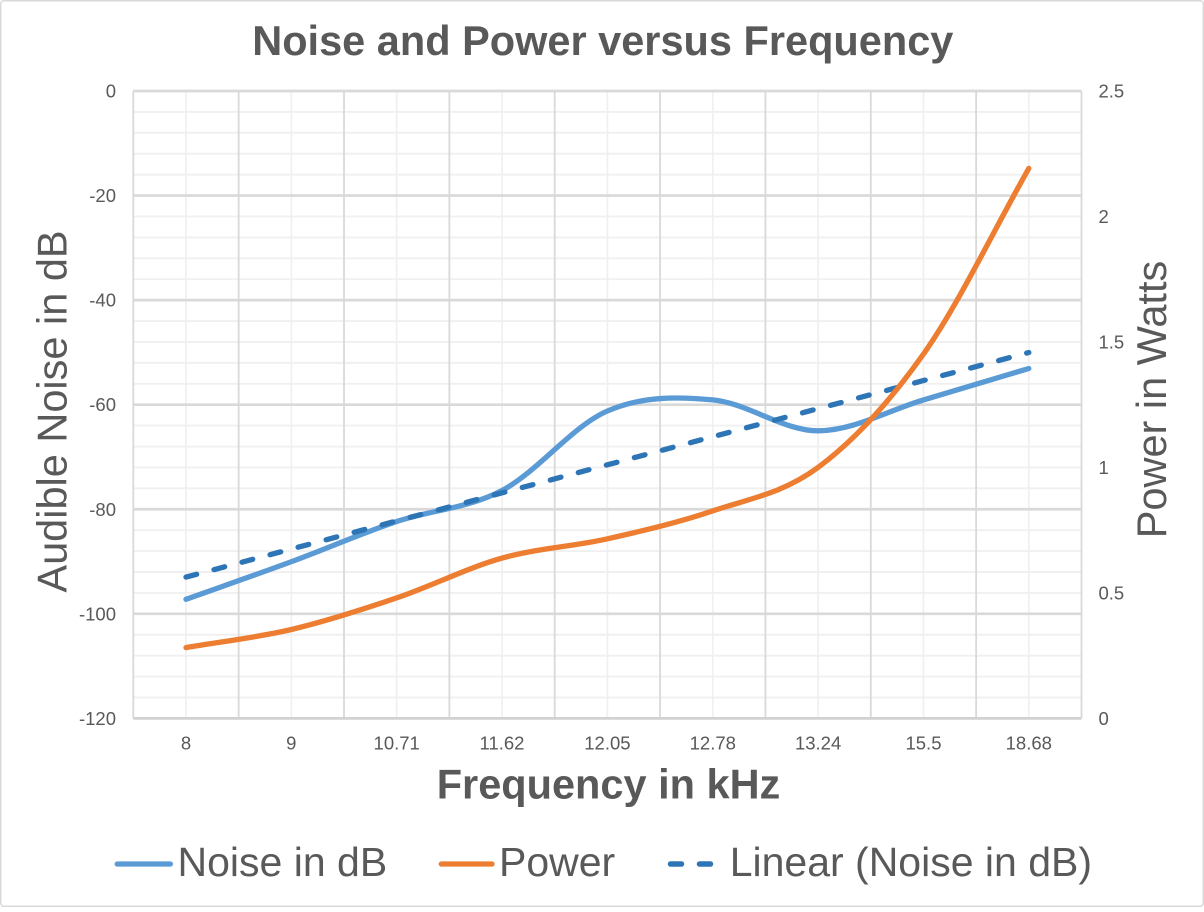 This screenshot has width=1204, height=912. Describe the element at coordinates (52, 411) in the screenshot. I see `svg-text: Audible Noise in dB` at that location.